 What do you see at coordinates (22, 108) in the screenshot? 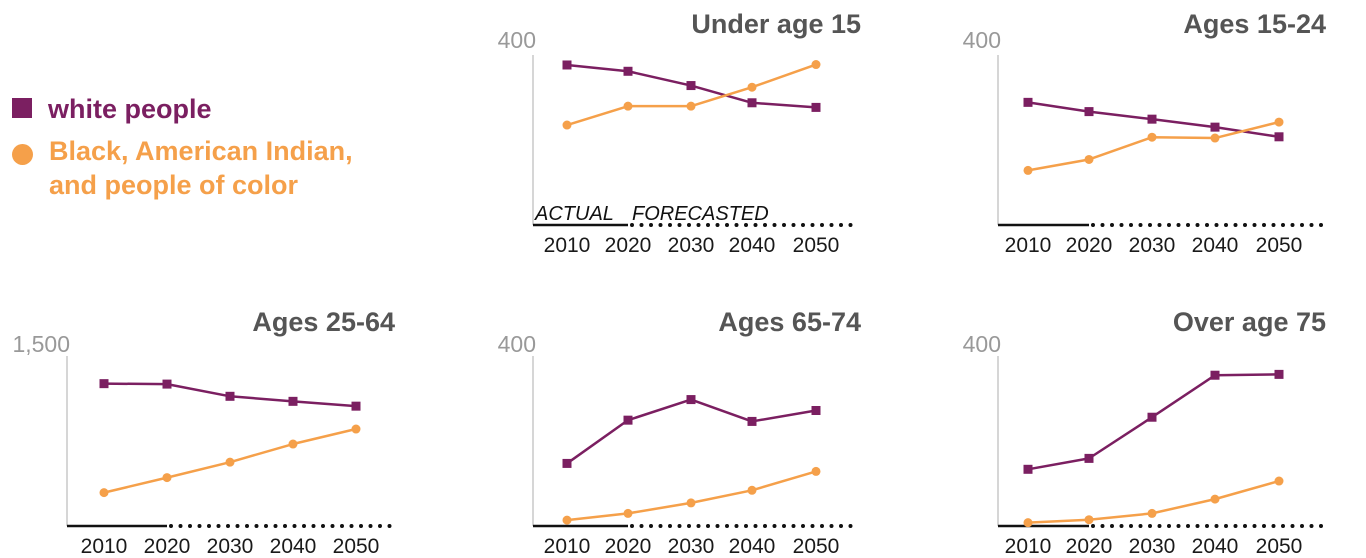
I see `legend-square-marker-icon` at bounding box center [22, 108].